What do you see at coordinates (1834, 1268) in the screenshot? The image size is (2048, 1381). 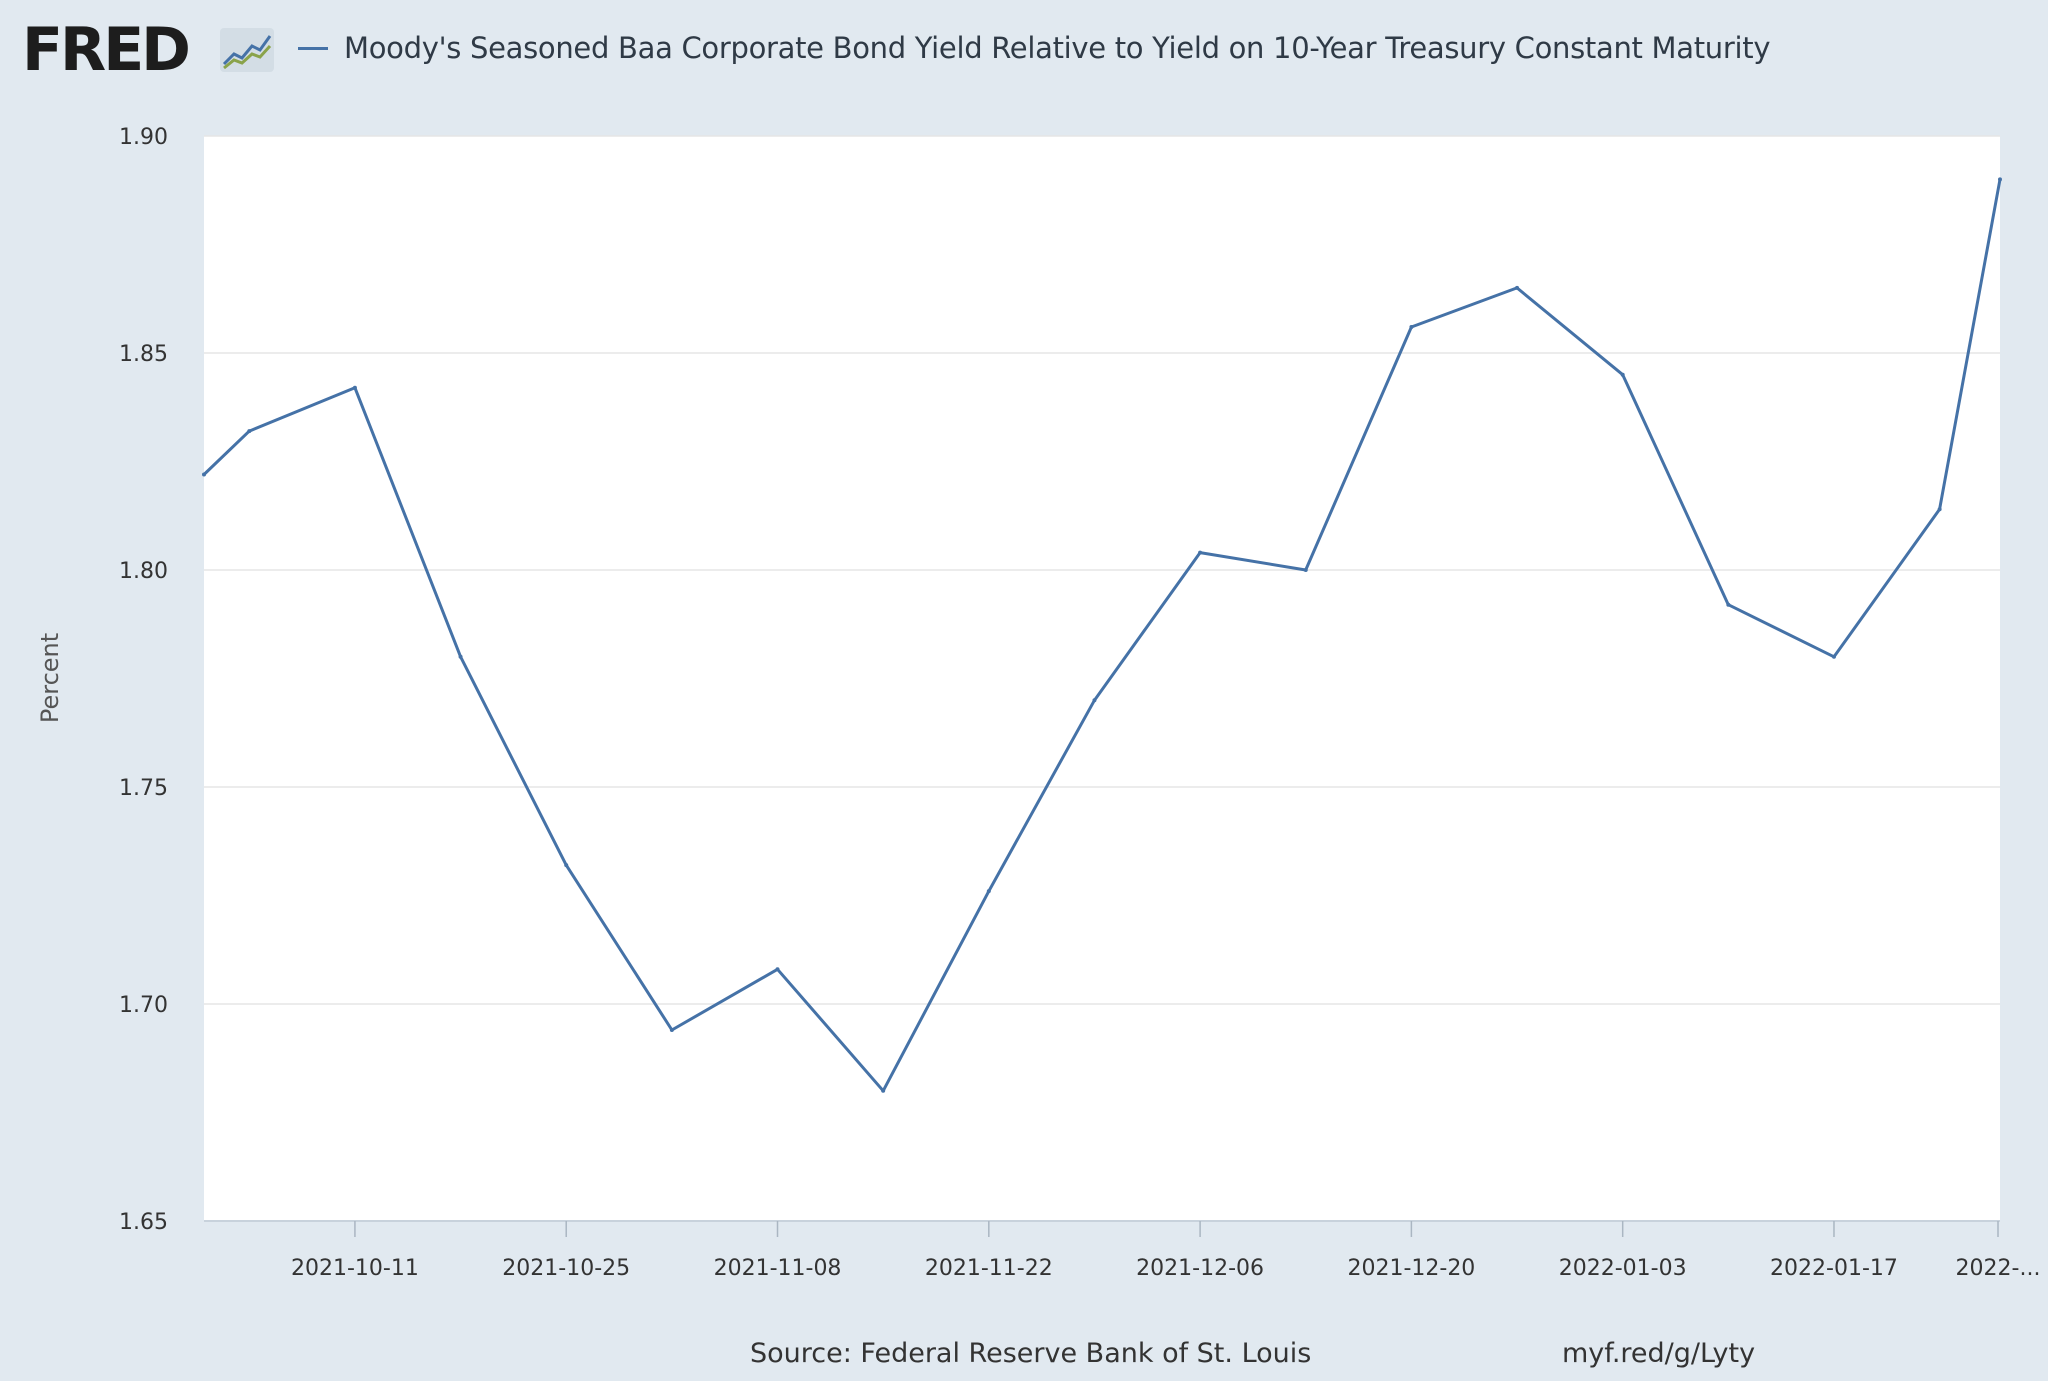 I see `x-tick-label: 2022-01-17` at bounding box center [1834, 1268].